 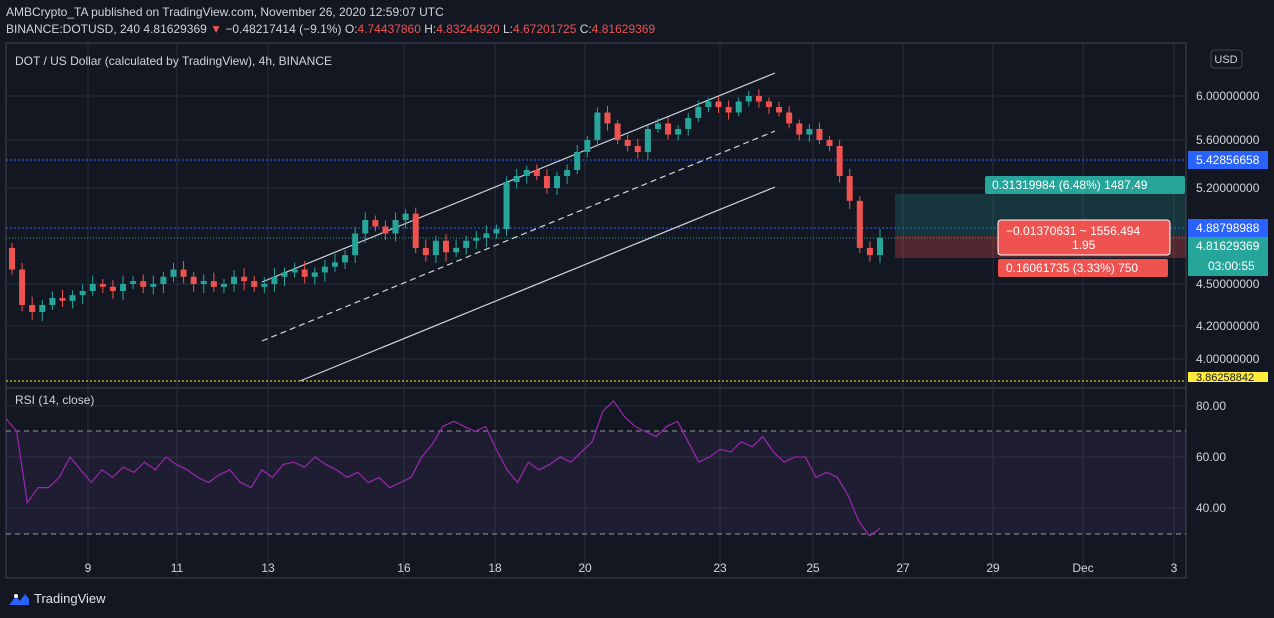 I want to click on currency-button, so click(x=1226, y=59).